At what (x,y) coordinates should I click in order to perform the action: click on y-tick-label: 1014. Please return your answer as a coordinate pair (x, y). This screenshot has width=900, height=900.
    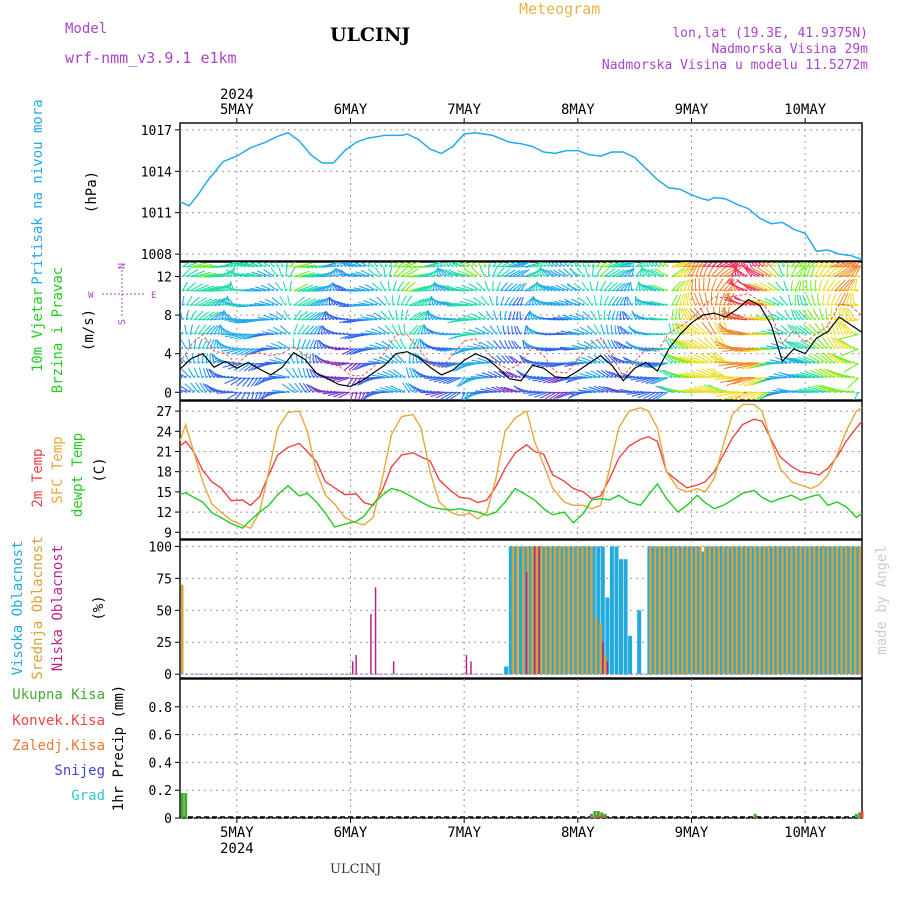
    Looking at the image, I should click on (156, 172).